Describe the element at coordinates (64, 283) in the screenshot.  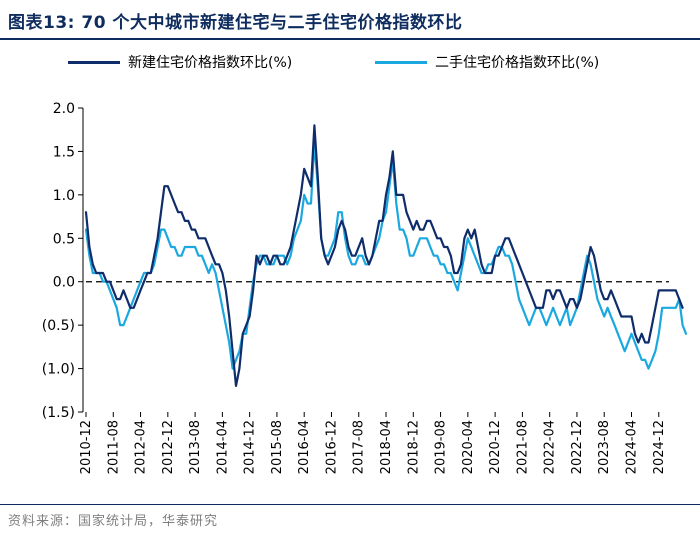
I see `y-tick-label: 0.0` at that location.